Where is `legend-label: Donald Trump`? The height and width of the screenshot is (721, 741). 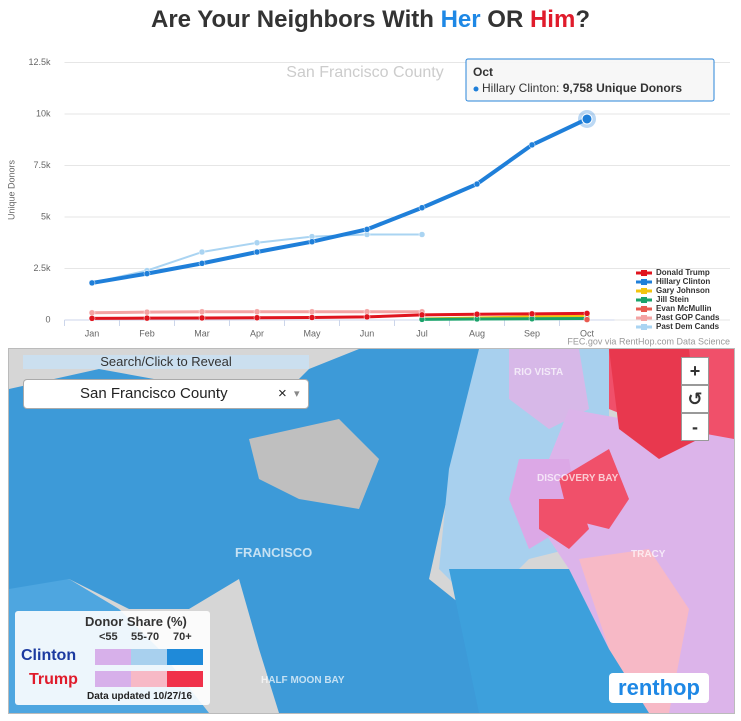
legend-label: Donald Trump is located at coordinates (683, 272).